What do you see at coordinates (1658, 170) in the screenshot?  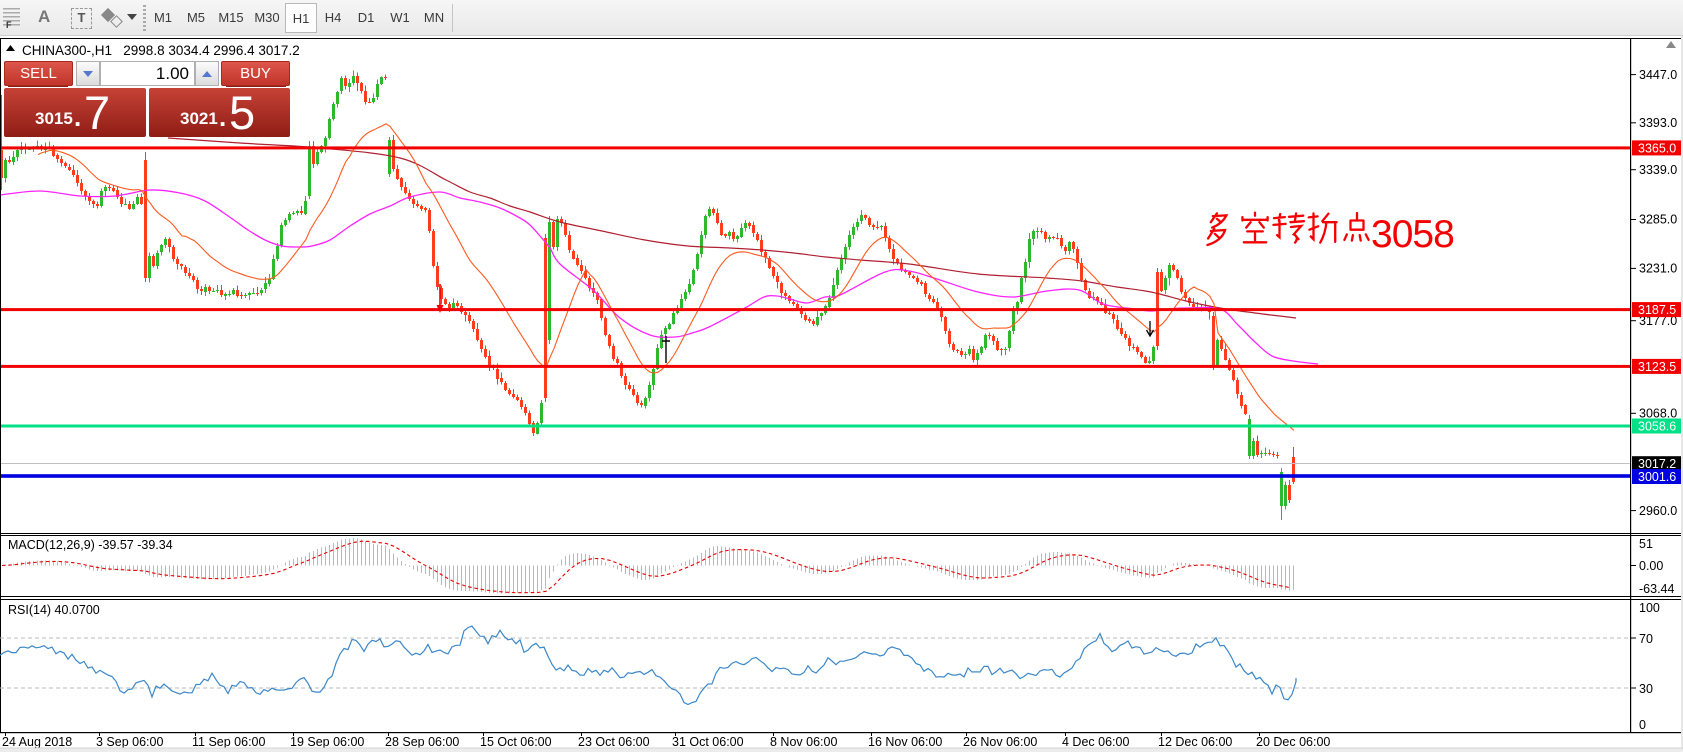 I see `svg-text: 3339.0` at bounding box center [1658, 170].